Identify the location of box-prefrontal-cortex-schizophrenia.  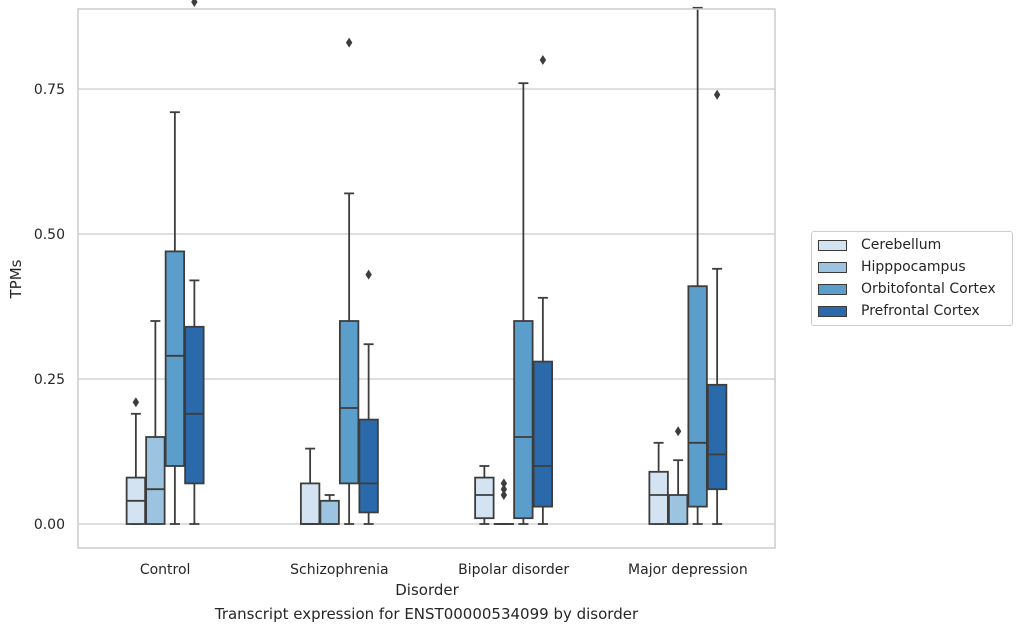
(368, 397).